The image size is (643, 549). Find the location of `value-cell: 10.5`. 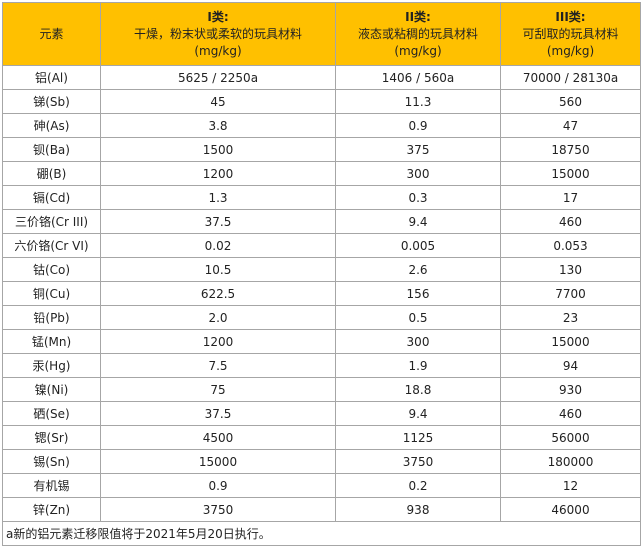

value-cell: 10.5 is located at coordinates (218, 270).